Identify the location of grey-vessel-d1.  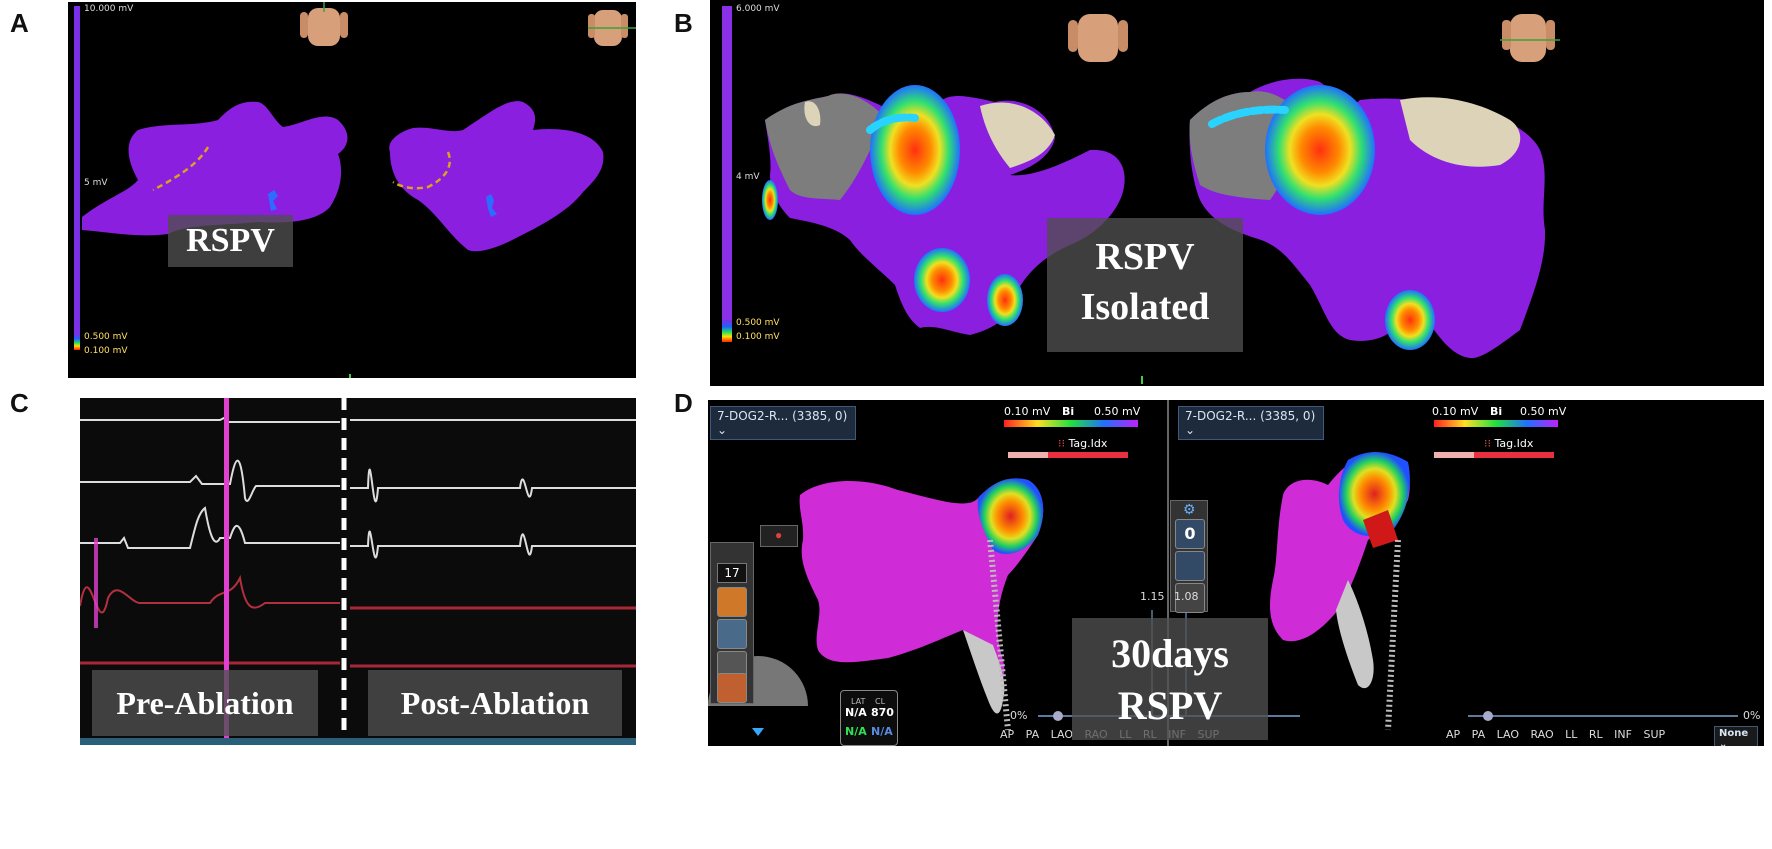
(984, 672).